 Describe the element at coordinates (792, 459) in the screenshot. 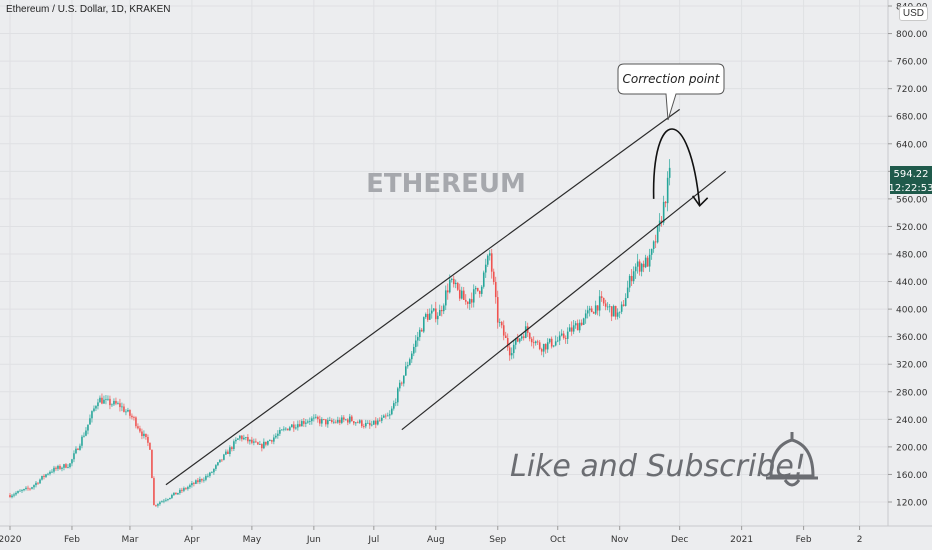

I see `bell-icon` at that location.